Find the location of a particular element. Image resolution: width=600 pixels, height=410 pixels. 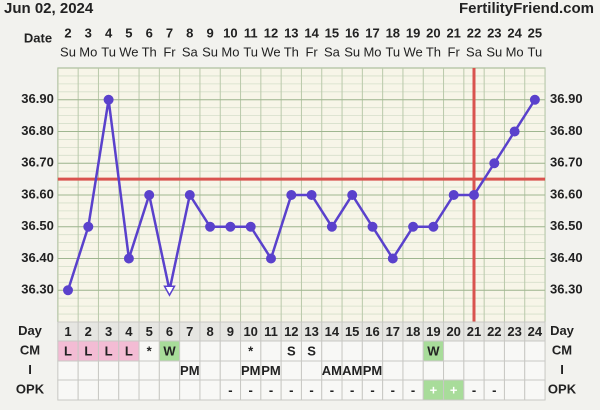

cell-text: 8 is located at coordinates (209, 331).